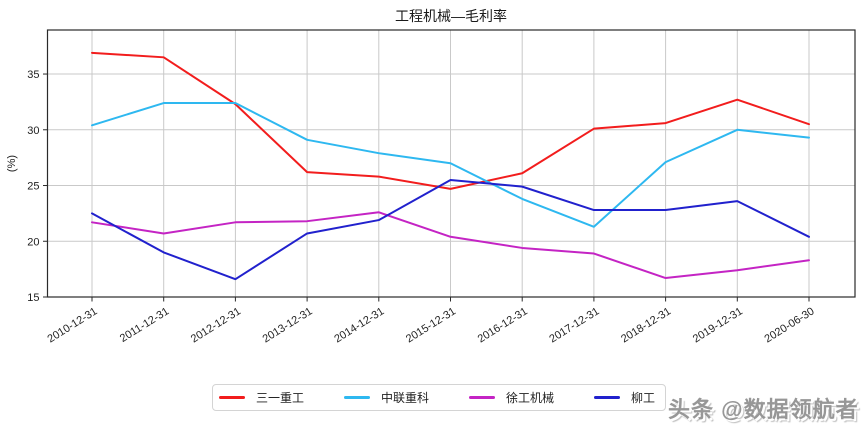  I want to click on x-tick-label: 2011-12-31, so click(144, 325).